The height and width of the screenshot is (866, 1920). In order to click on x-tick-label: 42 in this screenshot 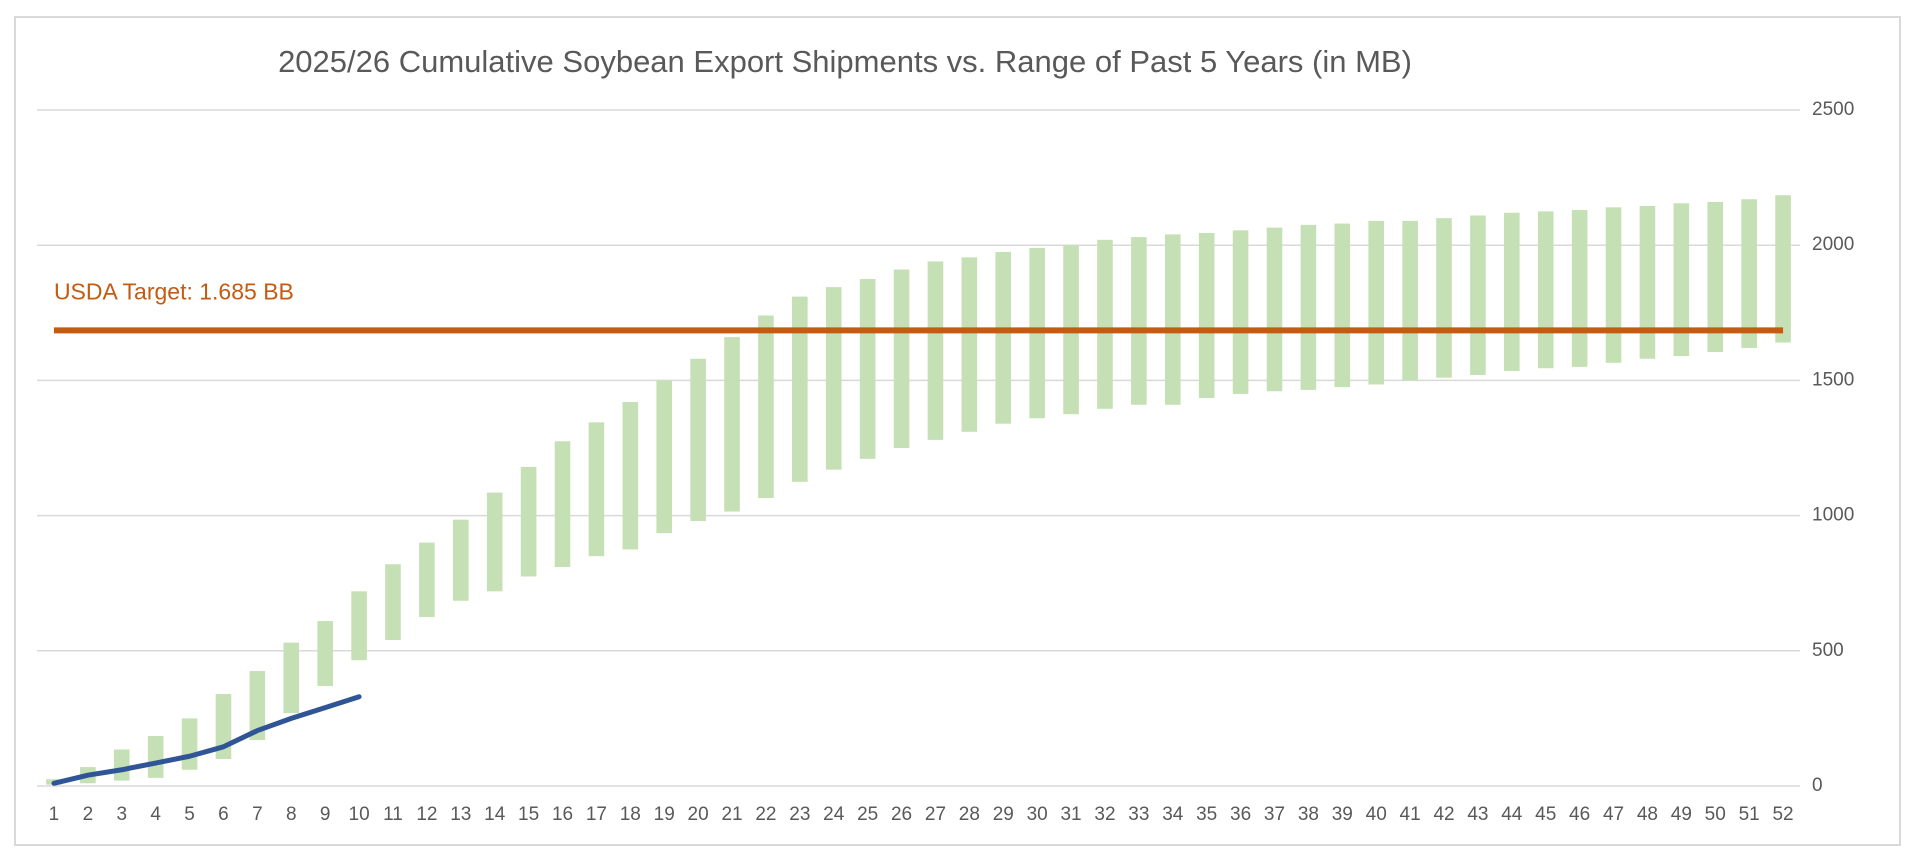, I will do `click(1443, 814)`.